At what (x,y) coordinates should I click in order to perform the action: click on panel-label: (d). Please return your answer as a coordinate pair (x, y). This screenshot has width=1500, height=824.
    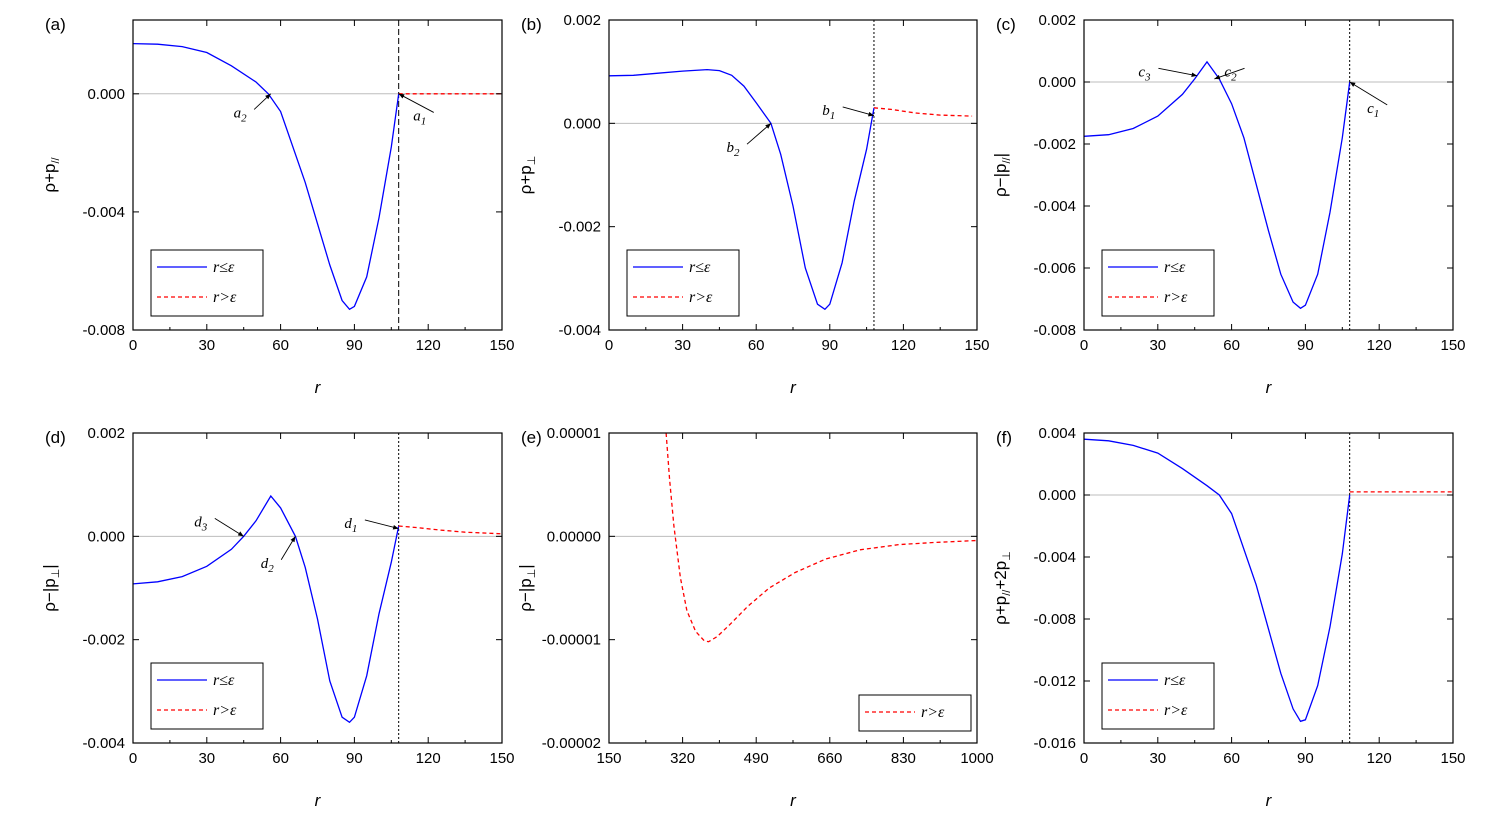
    Looking at the image, I should click on (55, 437).